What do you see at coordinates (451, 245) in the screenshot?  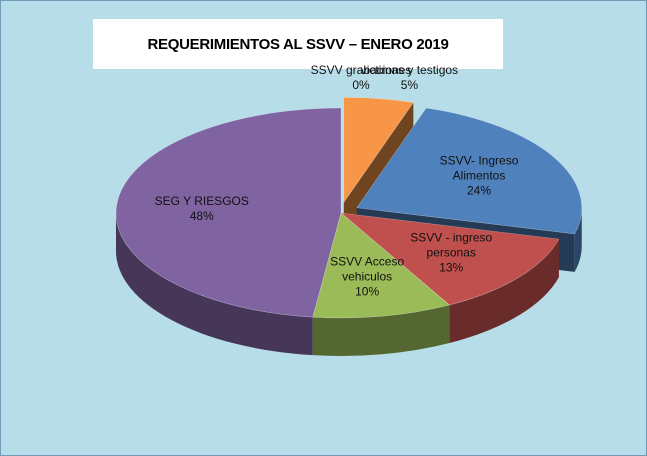 I see `slice-name: SSVV - ingreso personas` at bounding box center [451, 245].